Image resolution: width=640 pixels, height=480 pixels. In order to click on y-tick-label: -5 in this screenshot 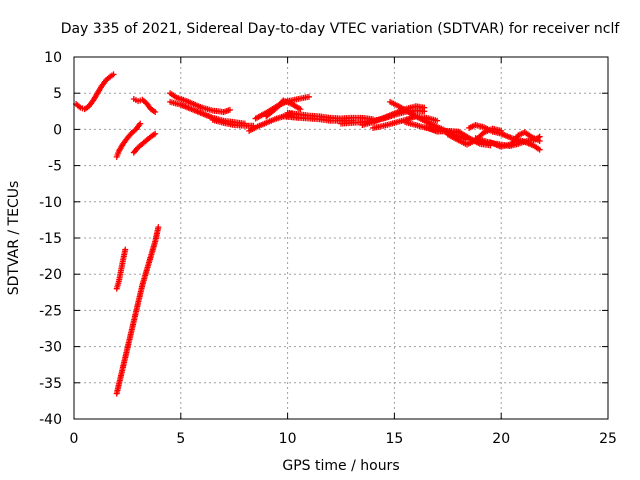, I will do `click(55, 167)`.